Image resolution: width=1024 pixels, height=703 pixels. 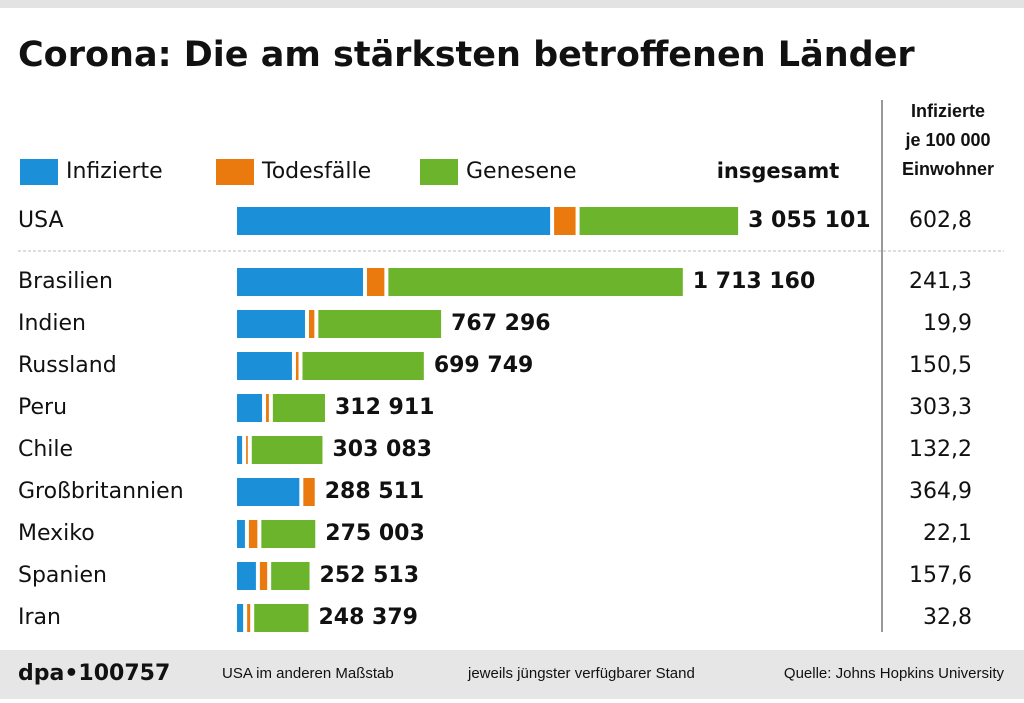 I want to click on y-tick-label: Großbritannien, so click(x=101, y=491).